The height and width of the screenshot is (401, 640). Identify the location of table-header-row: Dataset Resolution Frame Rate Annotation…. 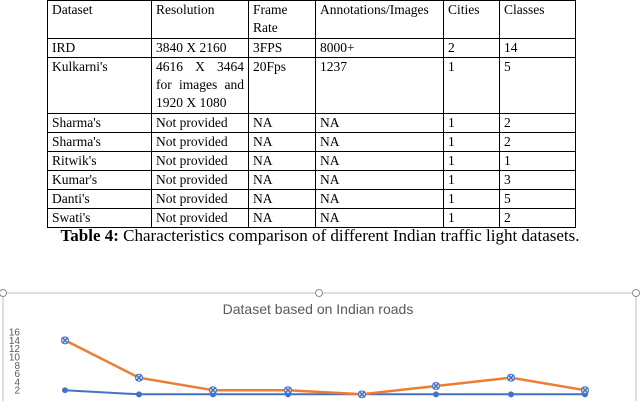
(311, 19).